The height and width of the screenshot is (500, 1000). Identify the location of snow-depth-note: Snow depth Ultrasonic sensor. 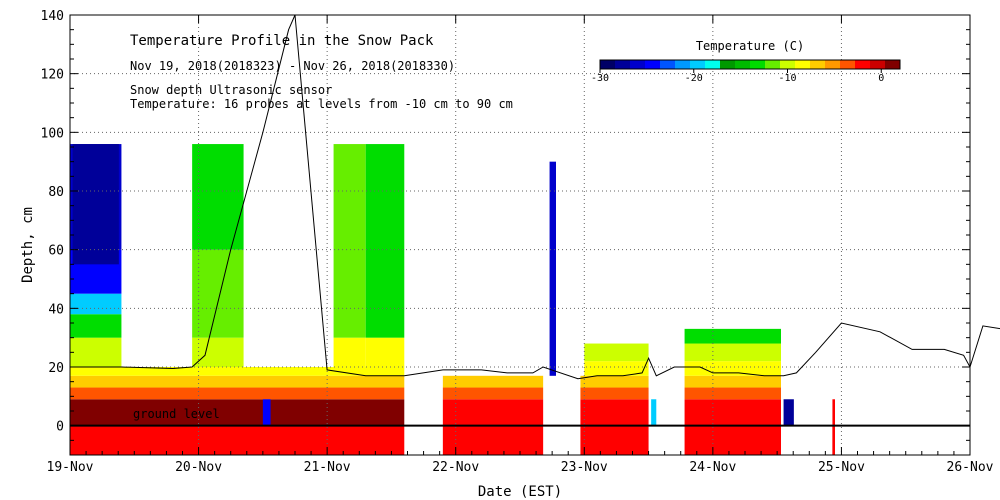
(231, 90).